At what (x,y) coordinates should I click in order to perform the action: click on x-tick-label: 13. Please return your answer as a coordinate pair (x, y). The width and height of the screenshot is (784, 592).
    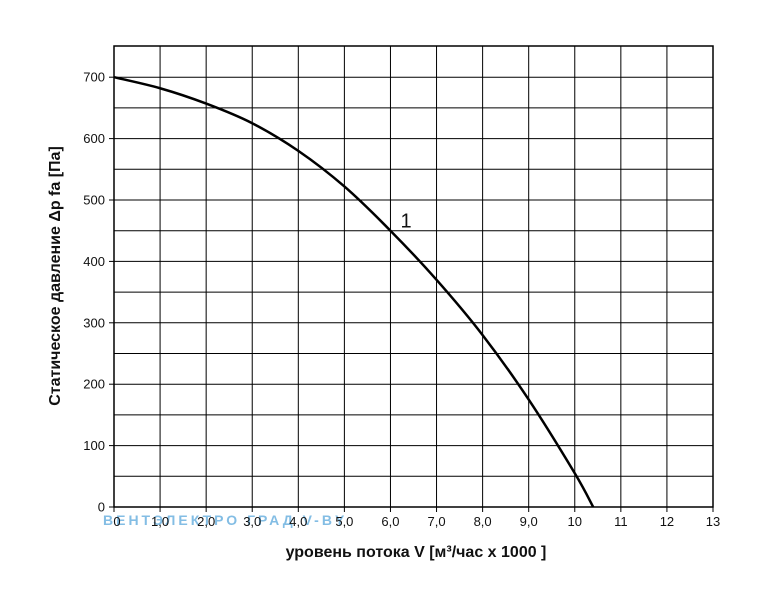
    Looking at the image, I should click on (713, 521).